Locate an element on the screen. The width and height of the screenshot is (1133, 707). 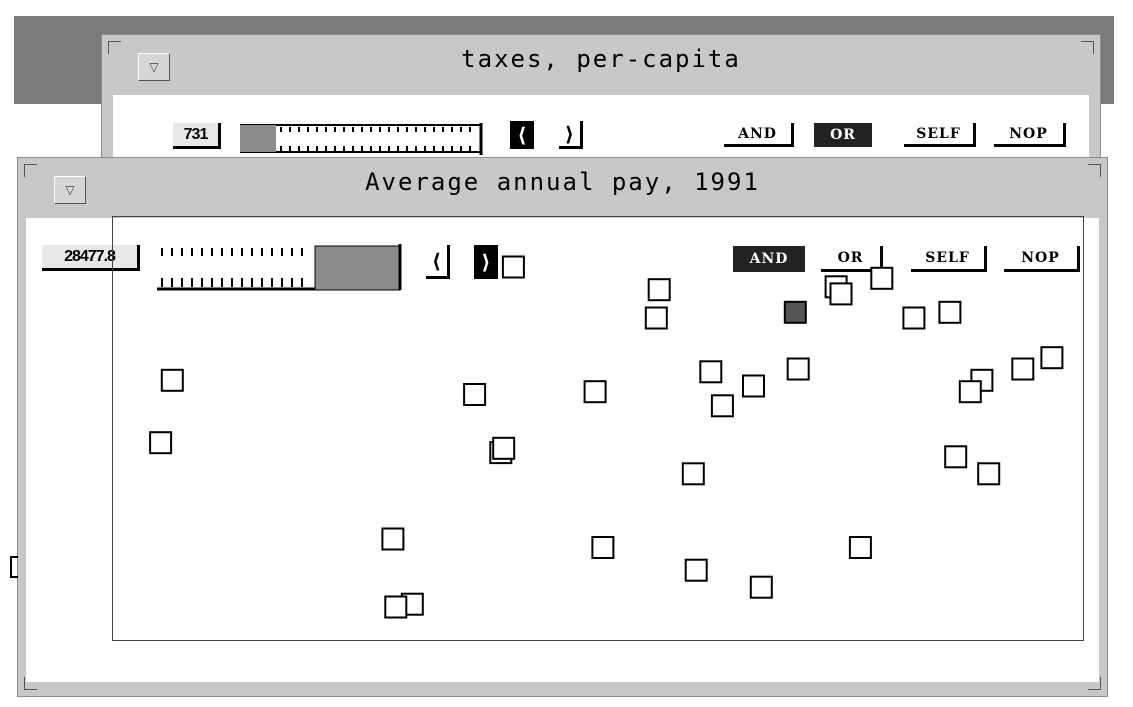
title-bar: ▽ taxes, per-capita is located at coordinates (601, 63).